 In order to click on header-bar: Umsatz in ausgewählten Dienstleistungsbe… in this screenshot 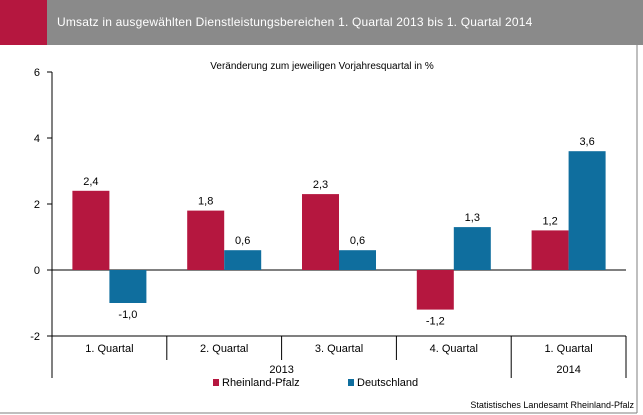, I will do `click(321, 22)`.